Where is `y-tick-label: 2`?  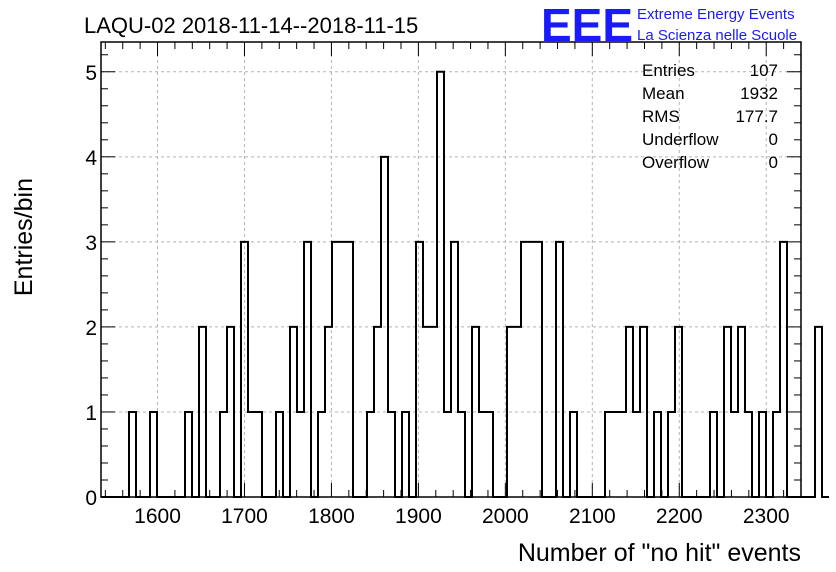 y-tick-label: 2 is located at coordinates (91, 328).